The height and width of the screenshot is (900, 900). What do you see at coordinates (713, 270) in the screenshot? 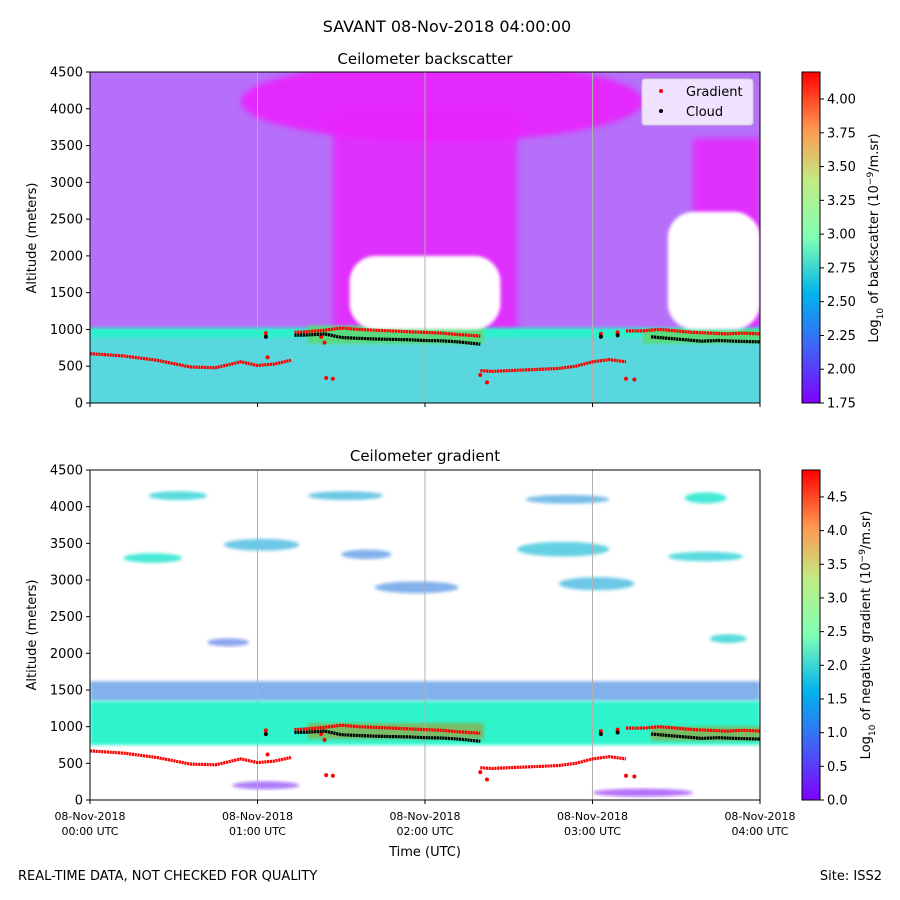
I see `saturated-region` at bounding box center [713, 270].